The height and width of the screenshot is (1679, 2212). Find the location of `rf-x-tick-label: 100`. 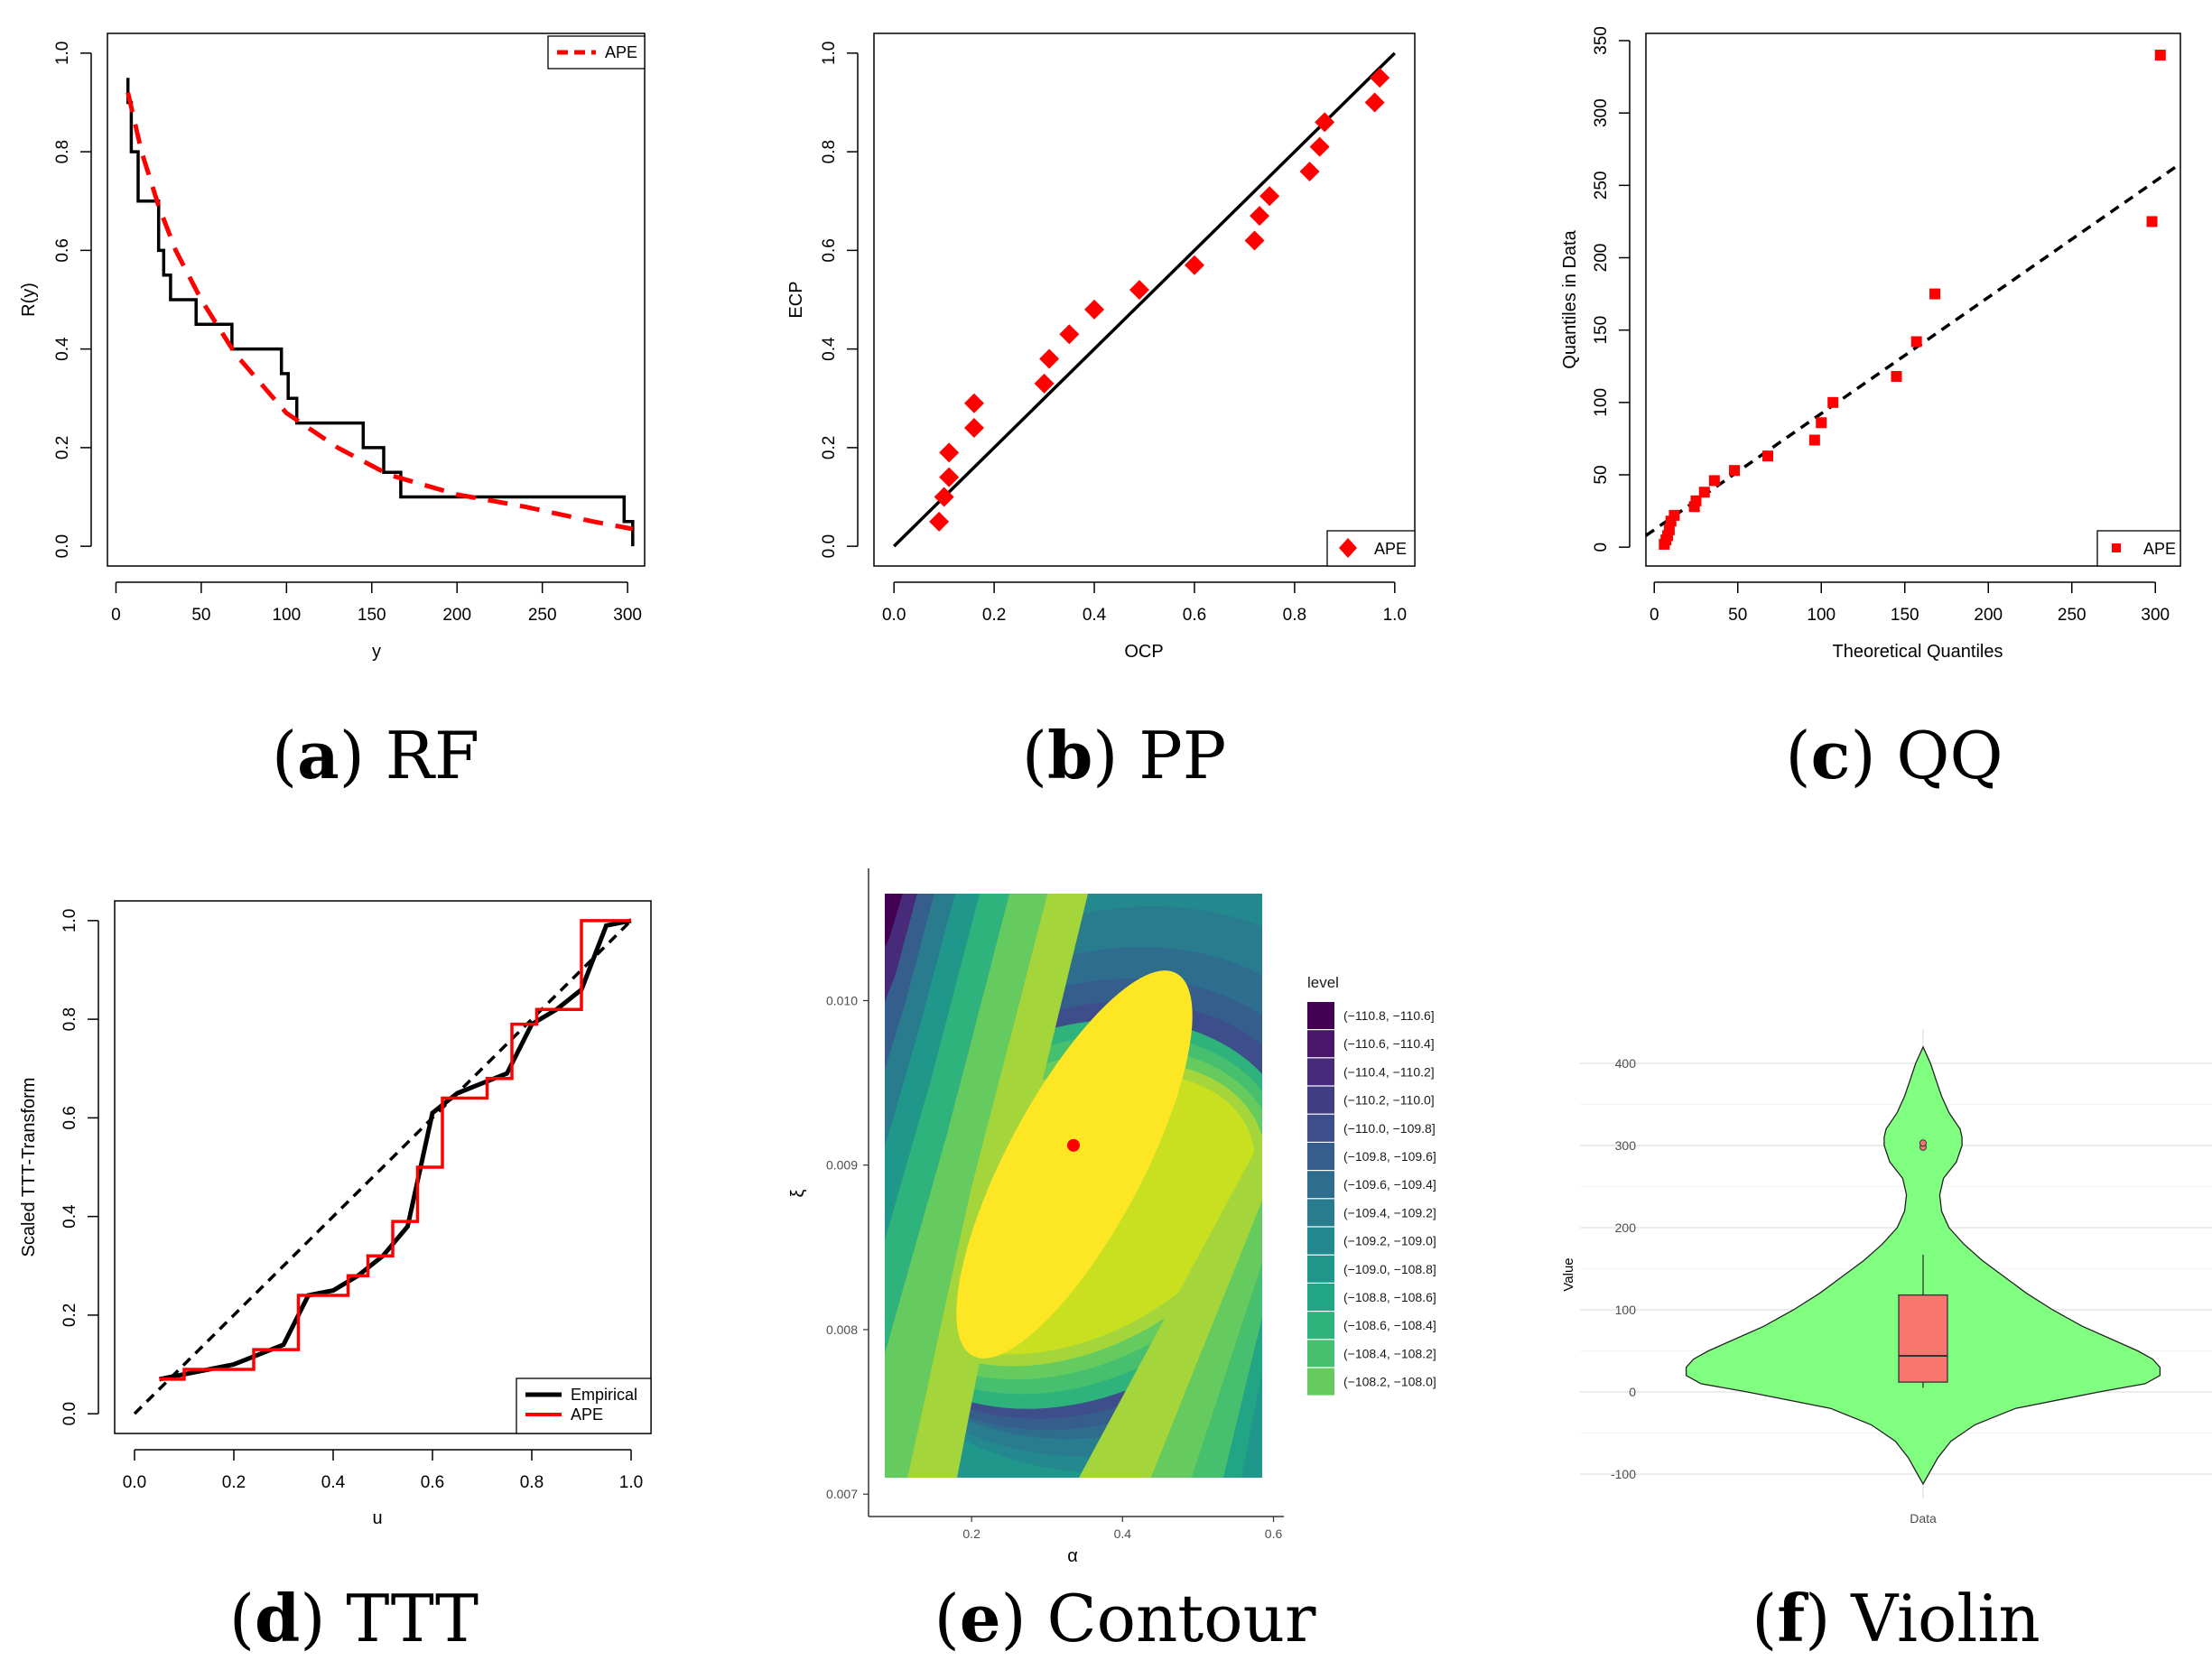

rf-x-tick-label: 100 is located at coordinates (286, 615).